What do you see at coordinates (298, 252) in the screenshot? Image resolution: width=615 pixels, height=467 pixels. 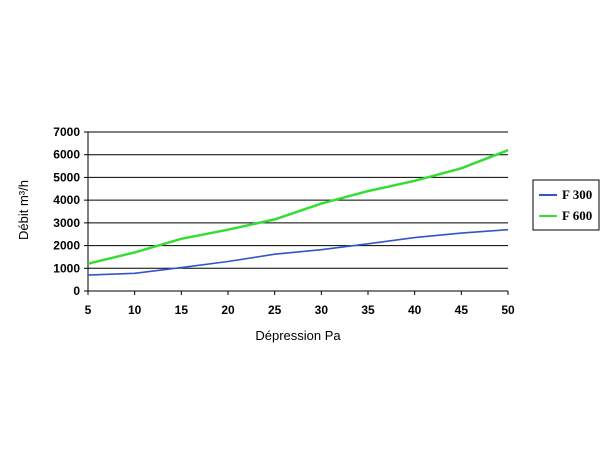 I see `series-line-f300` at bounding box center [298, 252].